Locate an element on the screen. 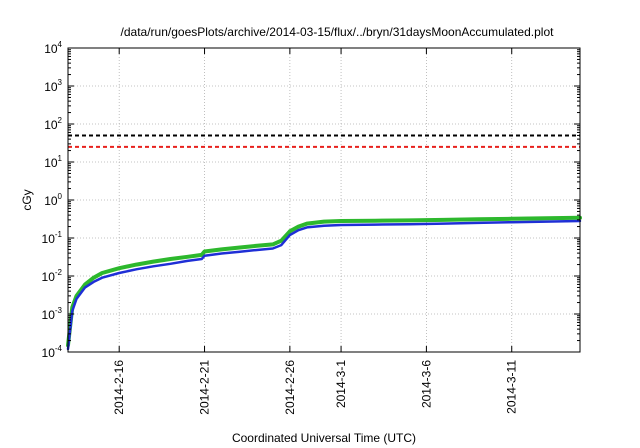 The height and width of the screenshot is (448, 640). y-tick-exponent: -1 is located at coordinates (59, 234).